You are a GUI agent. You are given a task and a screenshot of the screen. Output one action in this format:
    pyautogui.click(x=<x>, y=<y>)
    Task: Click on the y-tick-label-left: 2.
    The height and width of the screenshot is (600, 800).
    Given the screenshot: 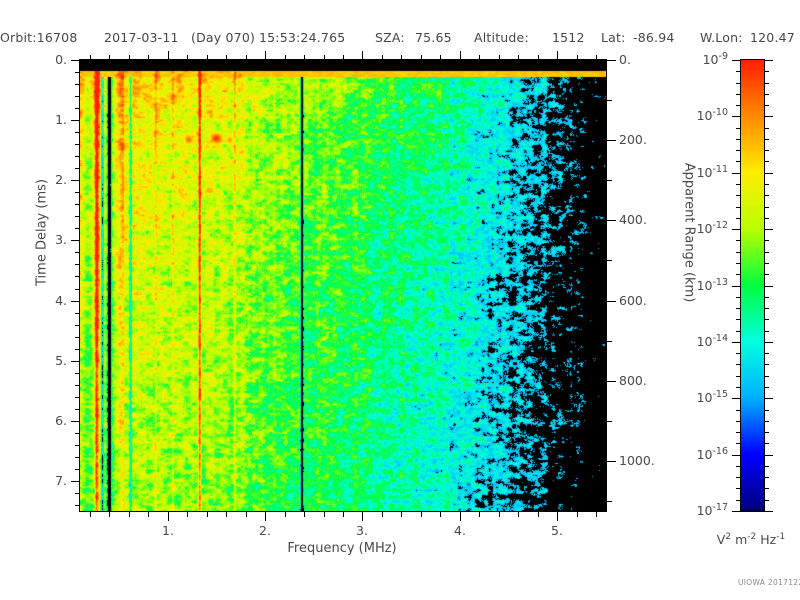 What is the action you would take?
    pyautogui.click(x=61, y=179)
    